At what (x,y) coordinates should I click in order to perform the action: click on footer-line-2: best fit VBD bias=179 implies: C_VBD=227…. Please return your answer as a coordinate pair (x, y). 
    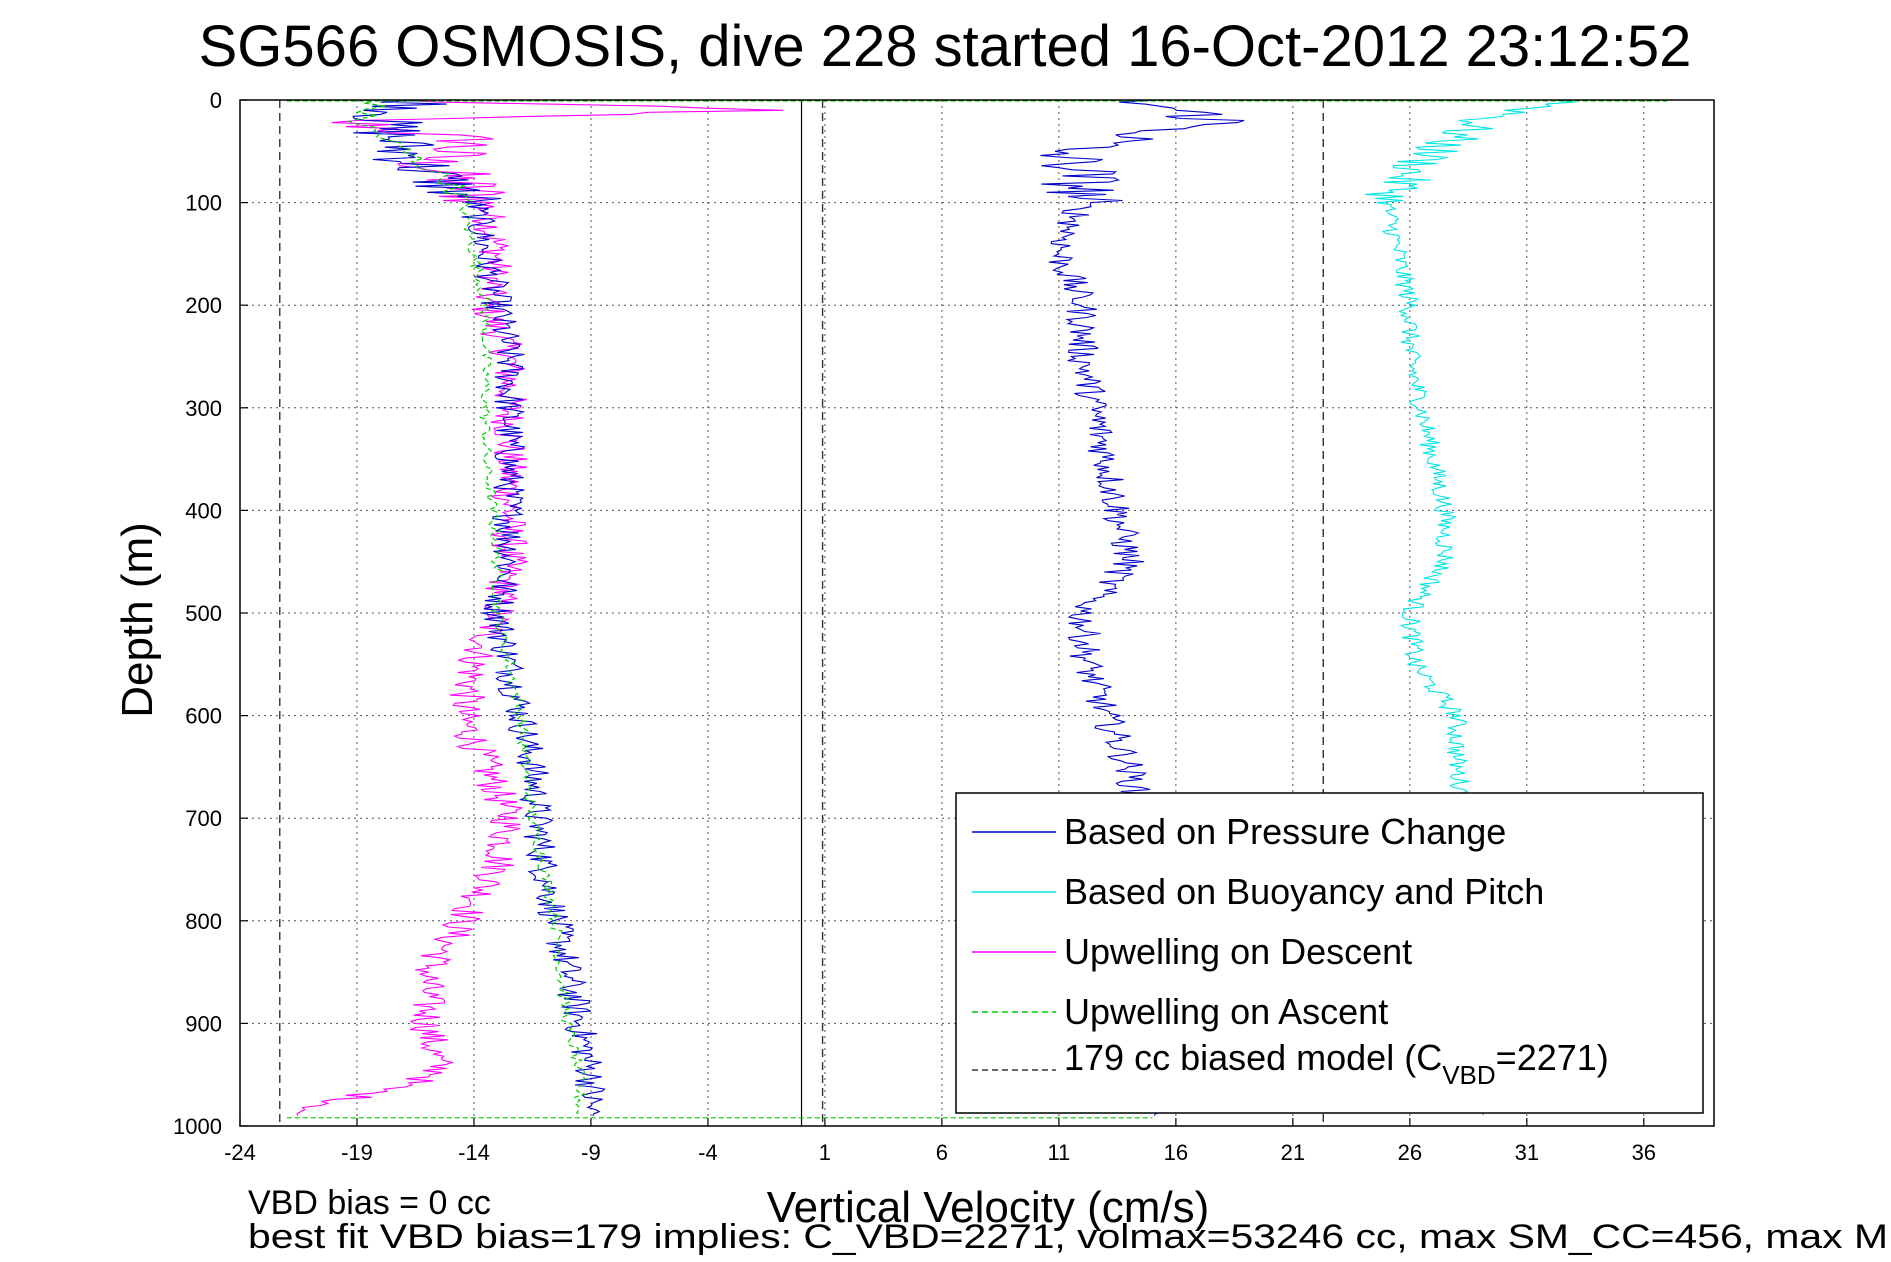
    Looking at the image, I should click on (1068, 1237).